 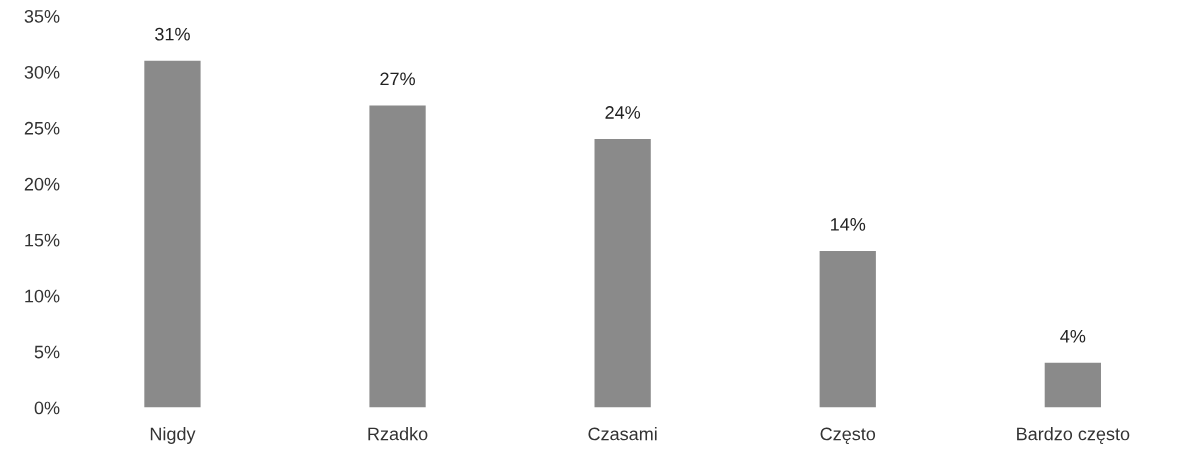 What do you see at coordinates (42, 184) in the screenshot?
I see `y-tick-label: 20%` at bounding box center [42, 184].